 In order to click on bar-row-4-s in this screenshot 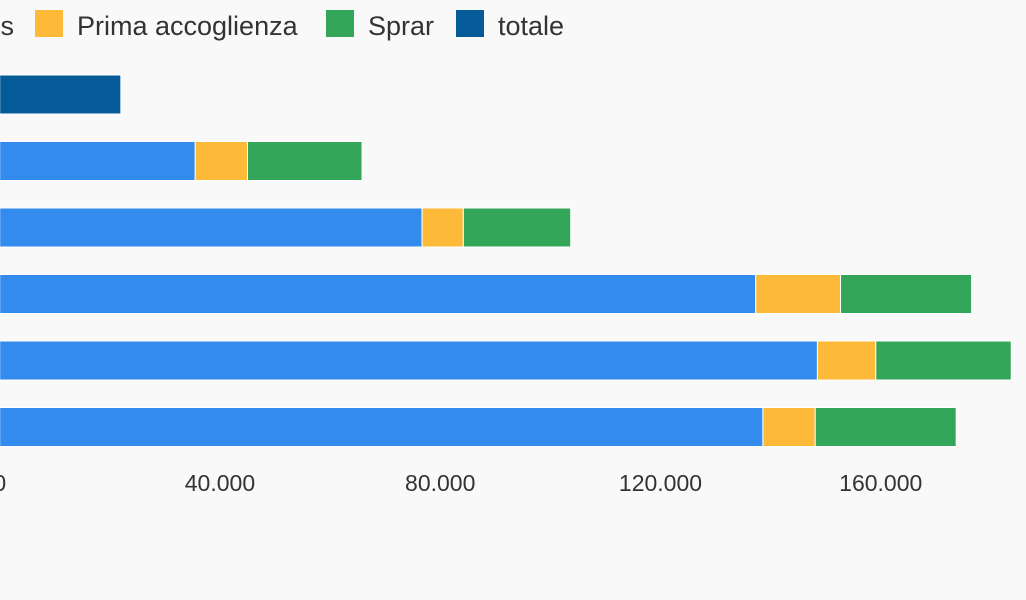, I will do `click(378, 294)`.